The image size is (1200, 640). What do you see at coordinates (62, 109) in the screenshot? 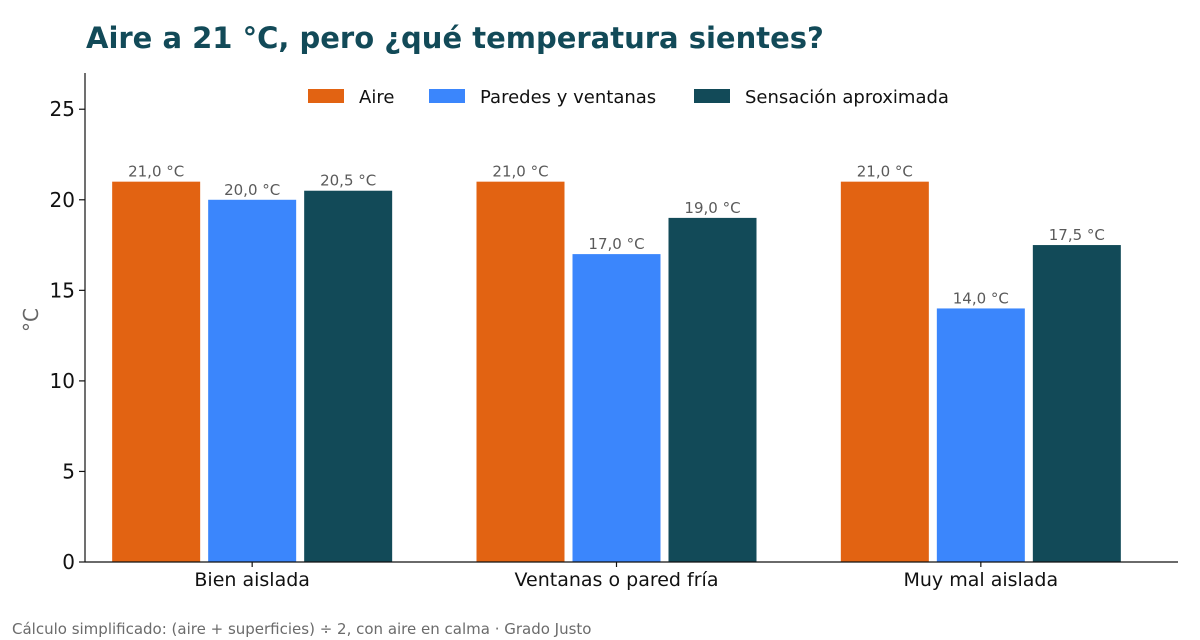
I see `y-tick-label: 25` at bounding box center [62, 109].